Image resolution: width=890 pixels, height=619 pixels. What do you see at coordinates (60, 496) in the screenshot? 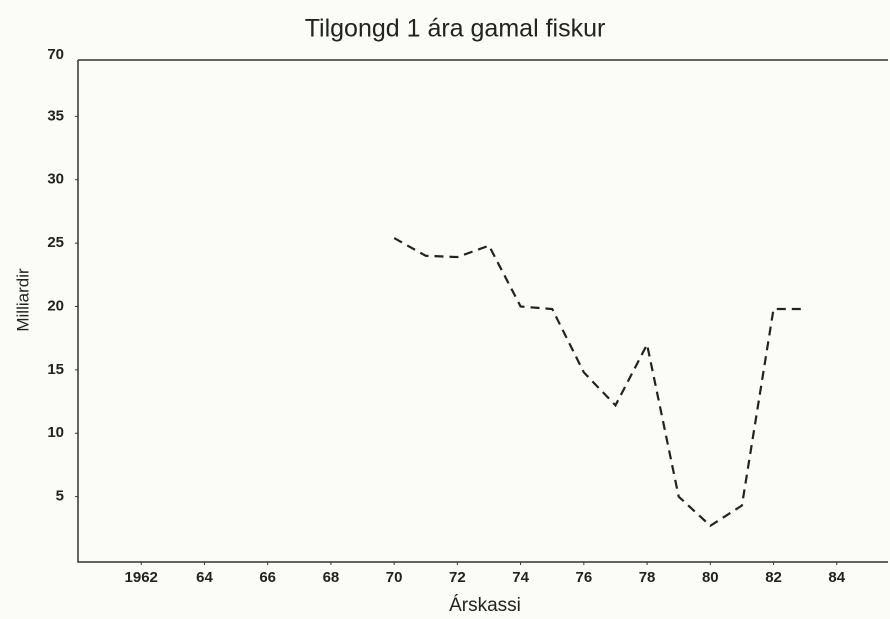
I see `y-tick-label: 5` at bounding box center [60, 496].